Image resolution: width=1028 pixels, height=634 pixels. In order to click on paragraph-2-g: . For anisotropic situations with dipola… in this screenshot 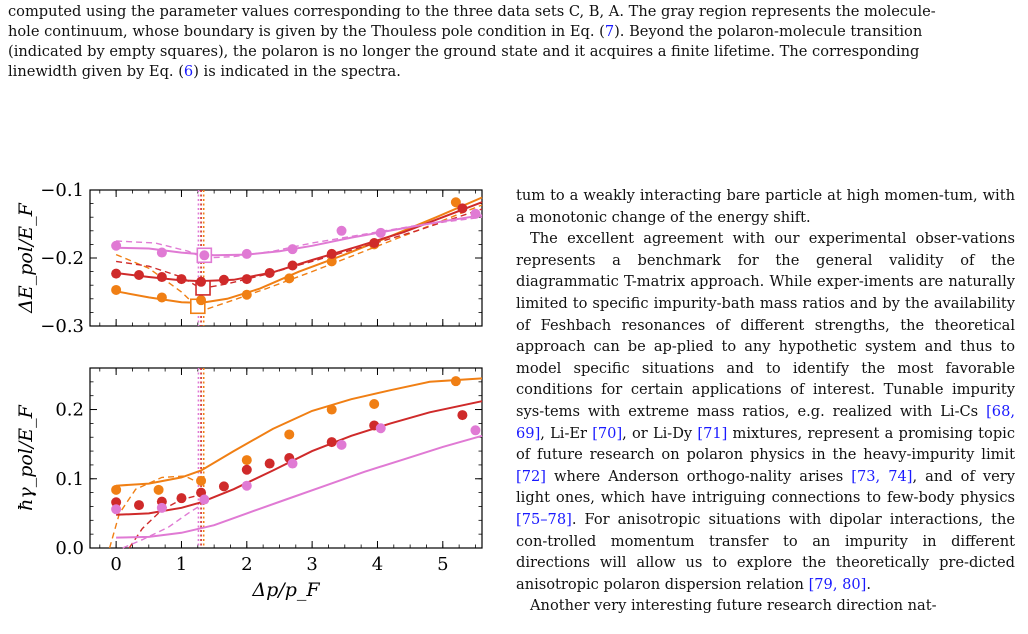, I will do `click(765, 551)`.